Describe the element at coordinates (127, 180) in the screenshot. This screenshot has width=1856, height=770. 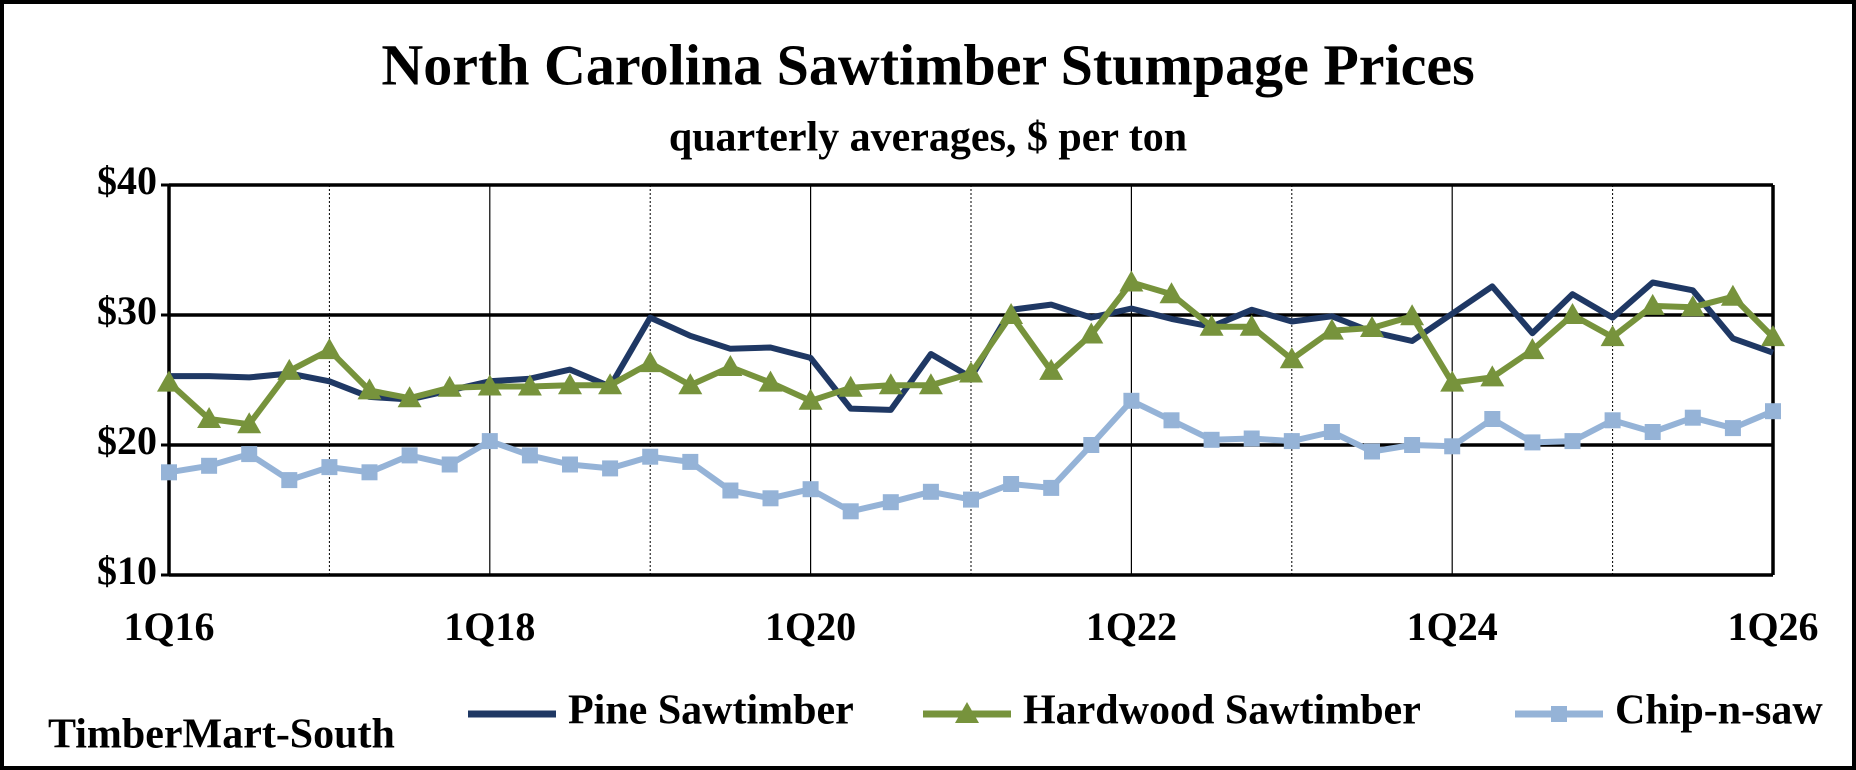
I see `y-tick-label: $40` at that location.